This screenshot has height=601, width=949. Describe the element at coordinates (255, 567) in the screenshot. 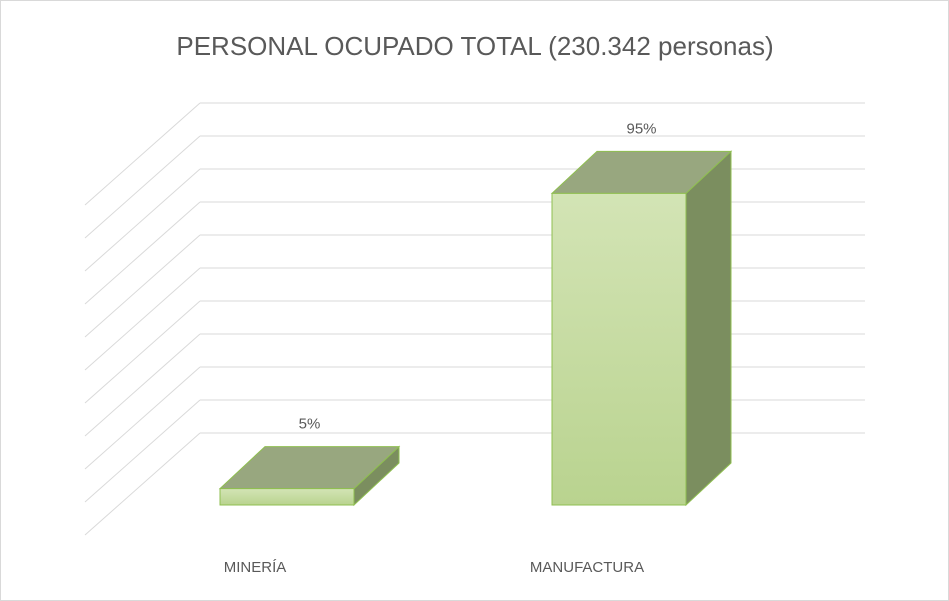

I see `x-tick-label: MINERÍA` at that location.